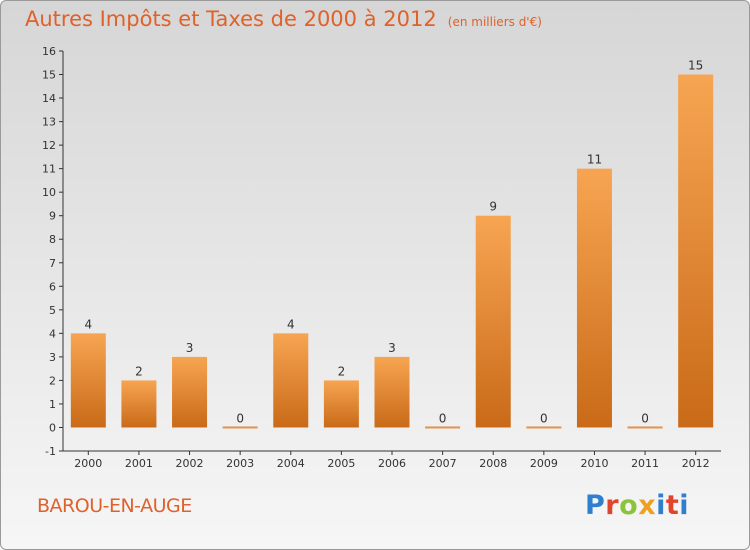 The height and width of the screenshot is (550, 750). I want to click on x-tick-label: 2007, so click(443, 463).